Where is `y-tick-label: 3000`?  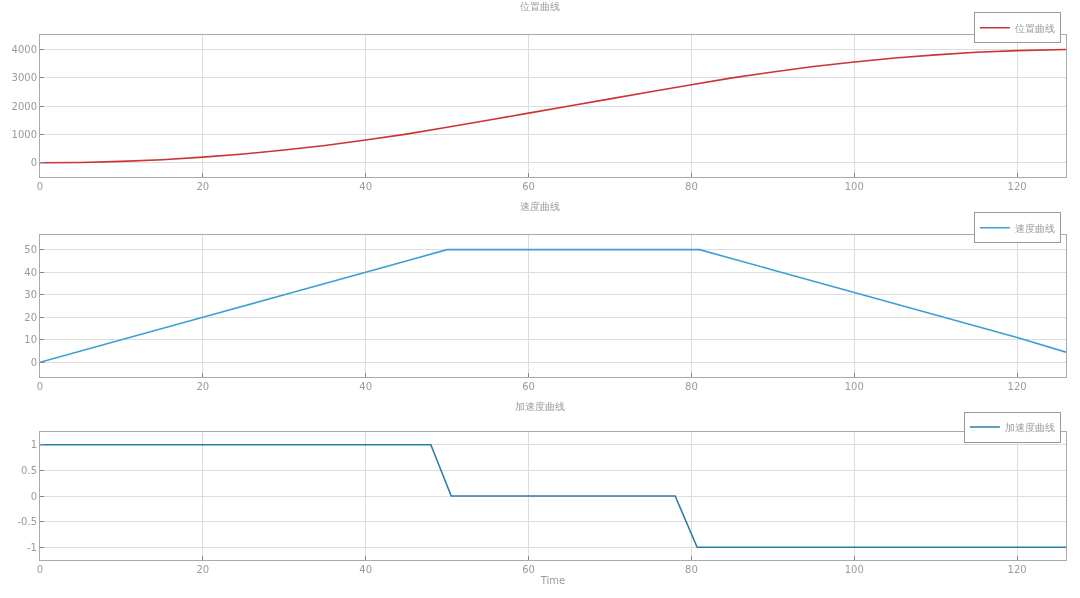
y-tick-label: 3000 is located at coordinates (24, 78).